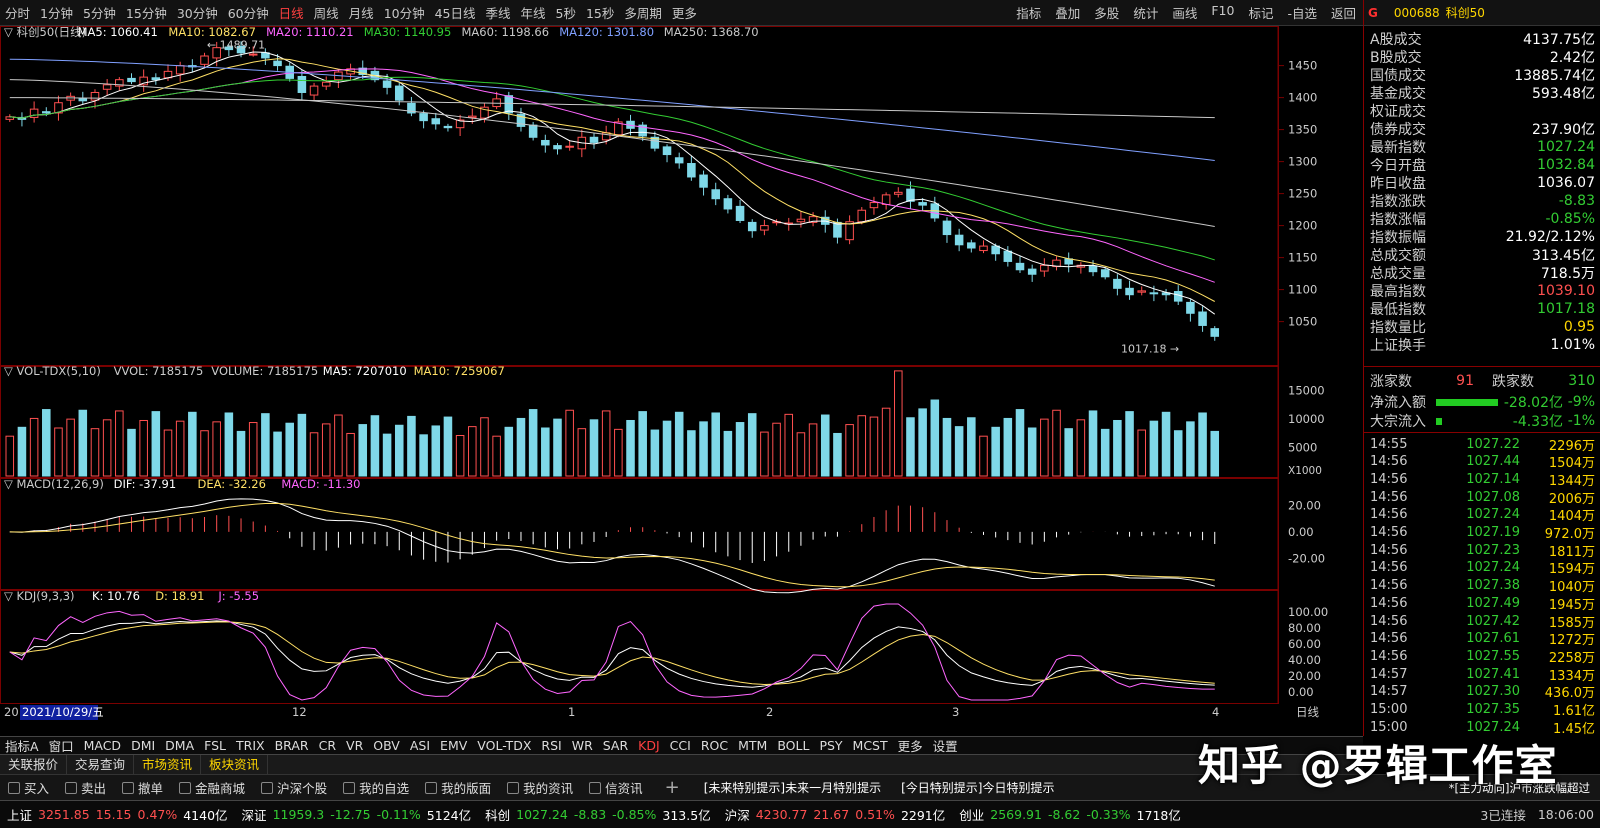 Image resolution: width=1600 pixels, height=828 pixels. I want to click on tick-price: 1027.44, so click(1493, 462).